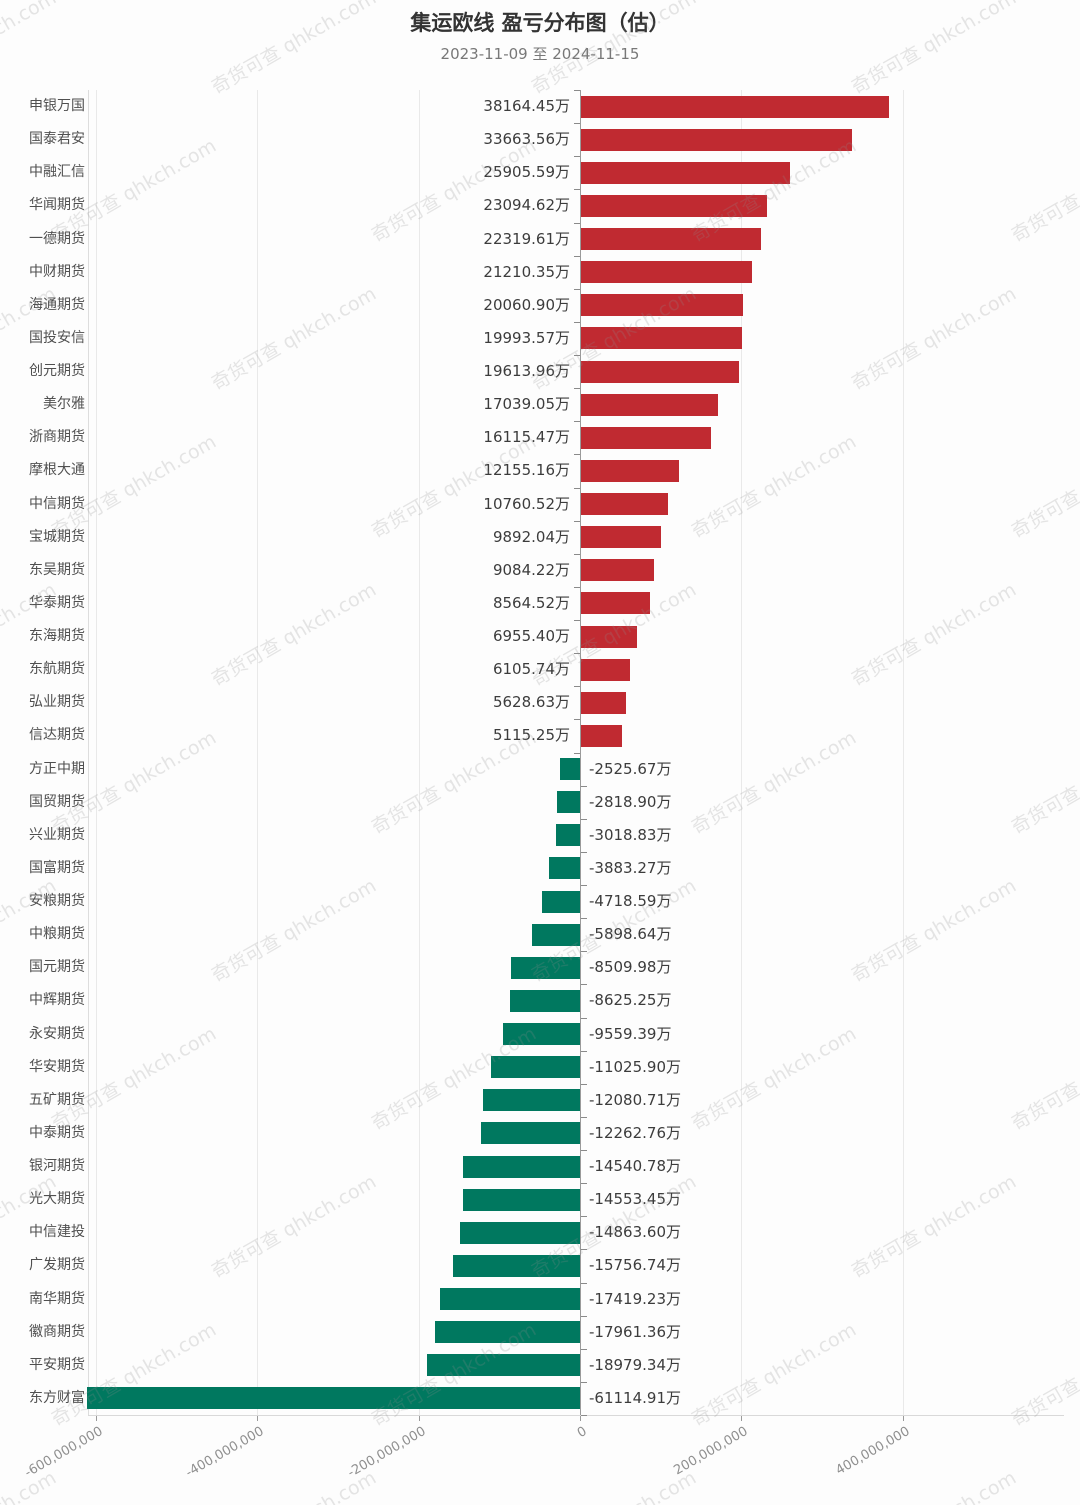 This screenshot has height=1505, width=1080. What do you see at coordinates (57, 536) in the screenshot?
I see `category-label: 宝城期货` at bounding box center [57, 536].